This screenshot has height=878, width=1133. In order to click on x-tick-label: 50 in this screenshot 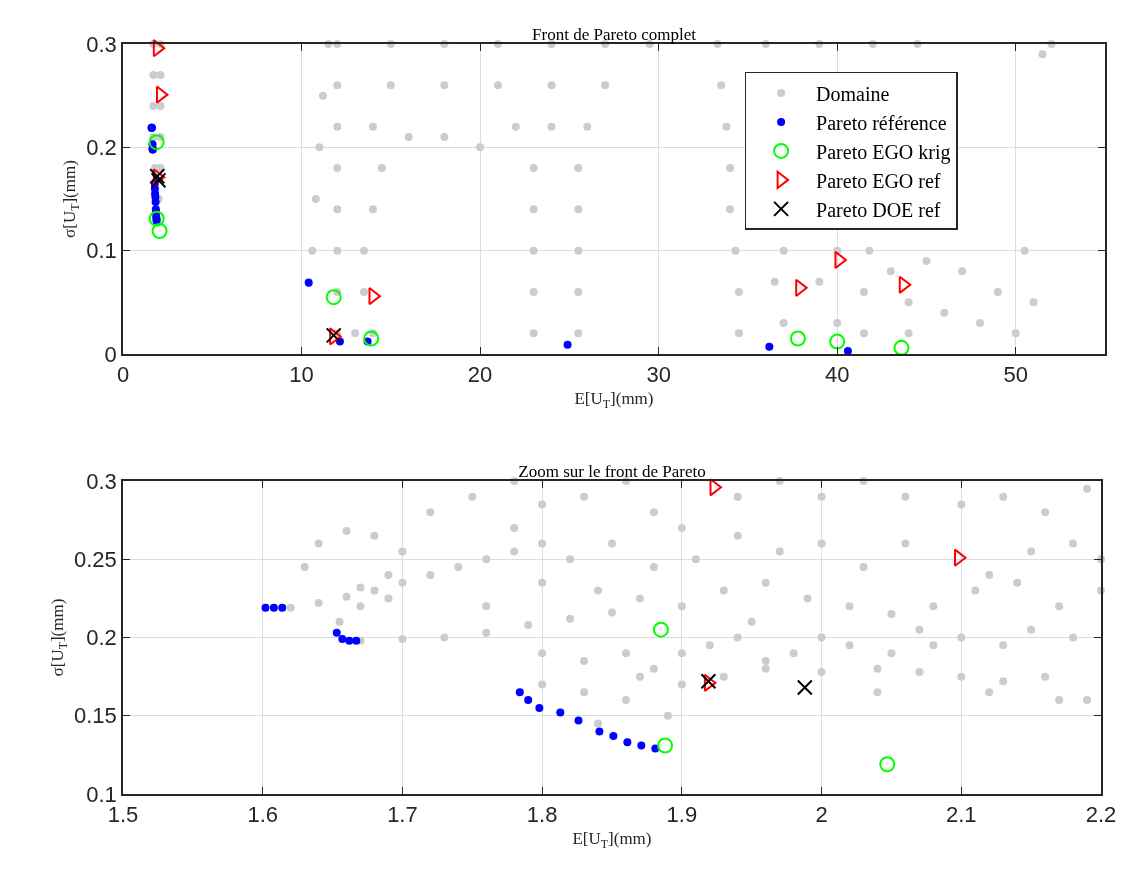, I will do `click(1015, 375)`.